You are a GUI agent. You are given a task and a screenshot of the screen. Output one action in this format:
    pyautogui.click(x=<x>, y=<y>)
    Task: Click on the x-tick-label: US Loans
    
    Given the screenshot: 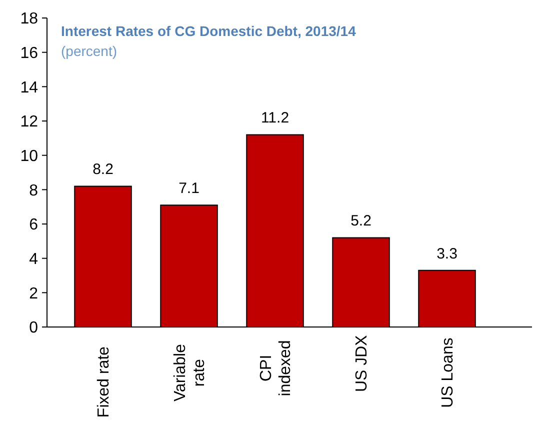 What is the action you would take?
    pyautogui.click(x=448, y=373)
    